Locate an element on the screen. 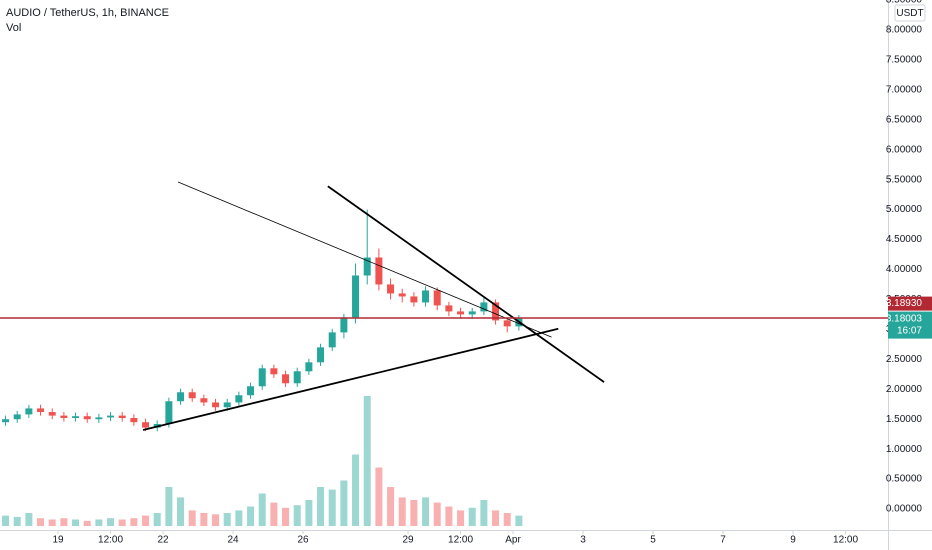 This screenshot has height=550, width=932. y-tick-label: 4.00000 is located at coordinates (904, 269).